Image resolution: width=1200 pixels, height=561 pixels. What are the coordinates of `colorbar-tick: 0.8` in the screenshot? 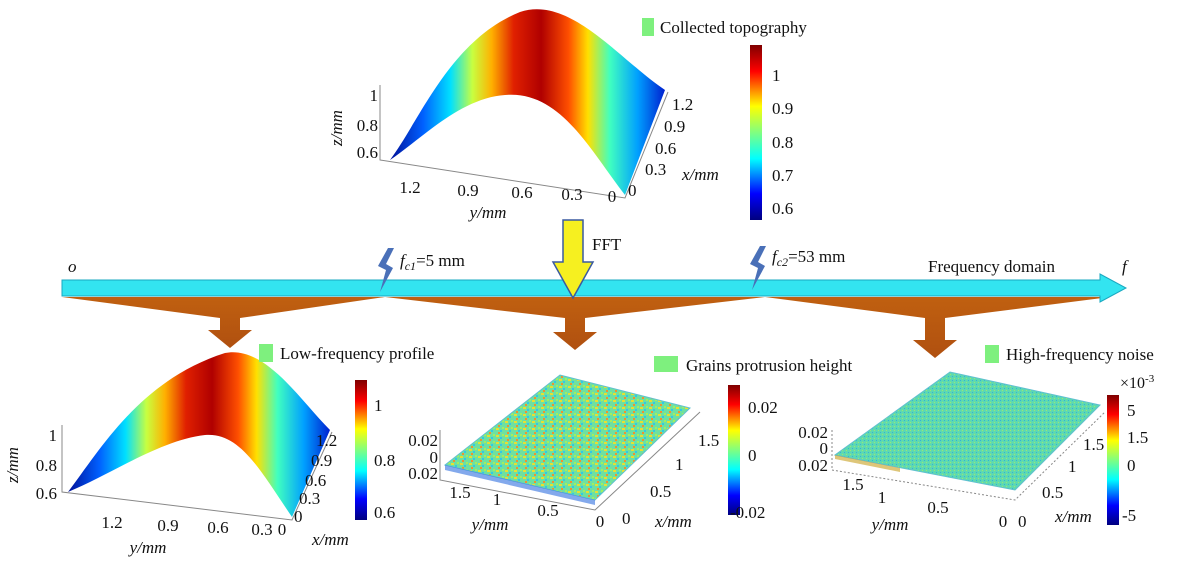 It's located at (782, 142).